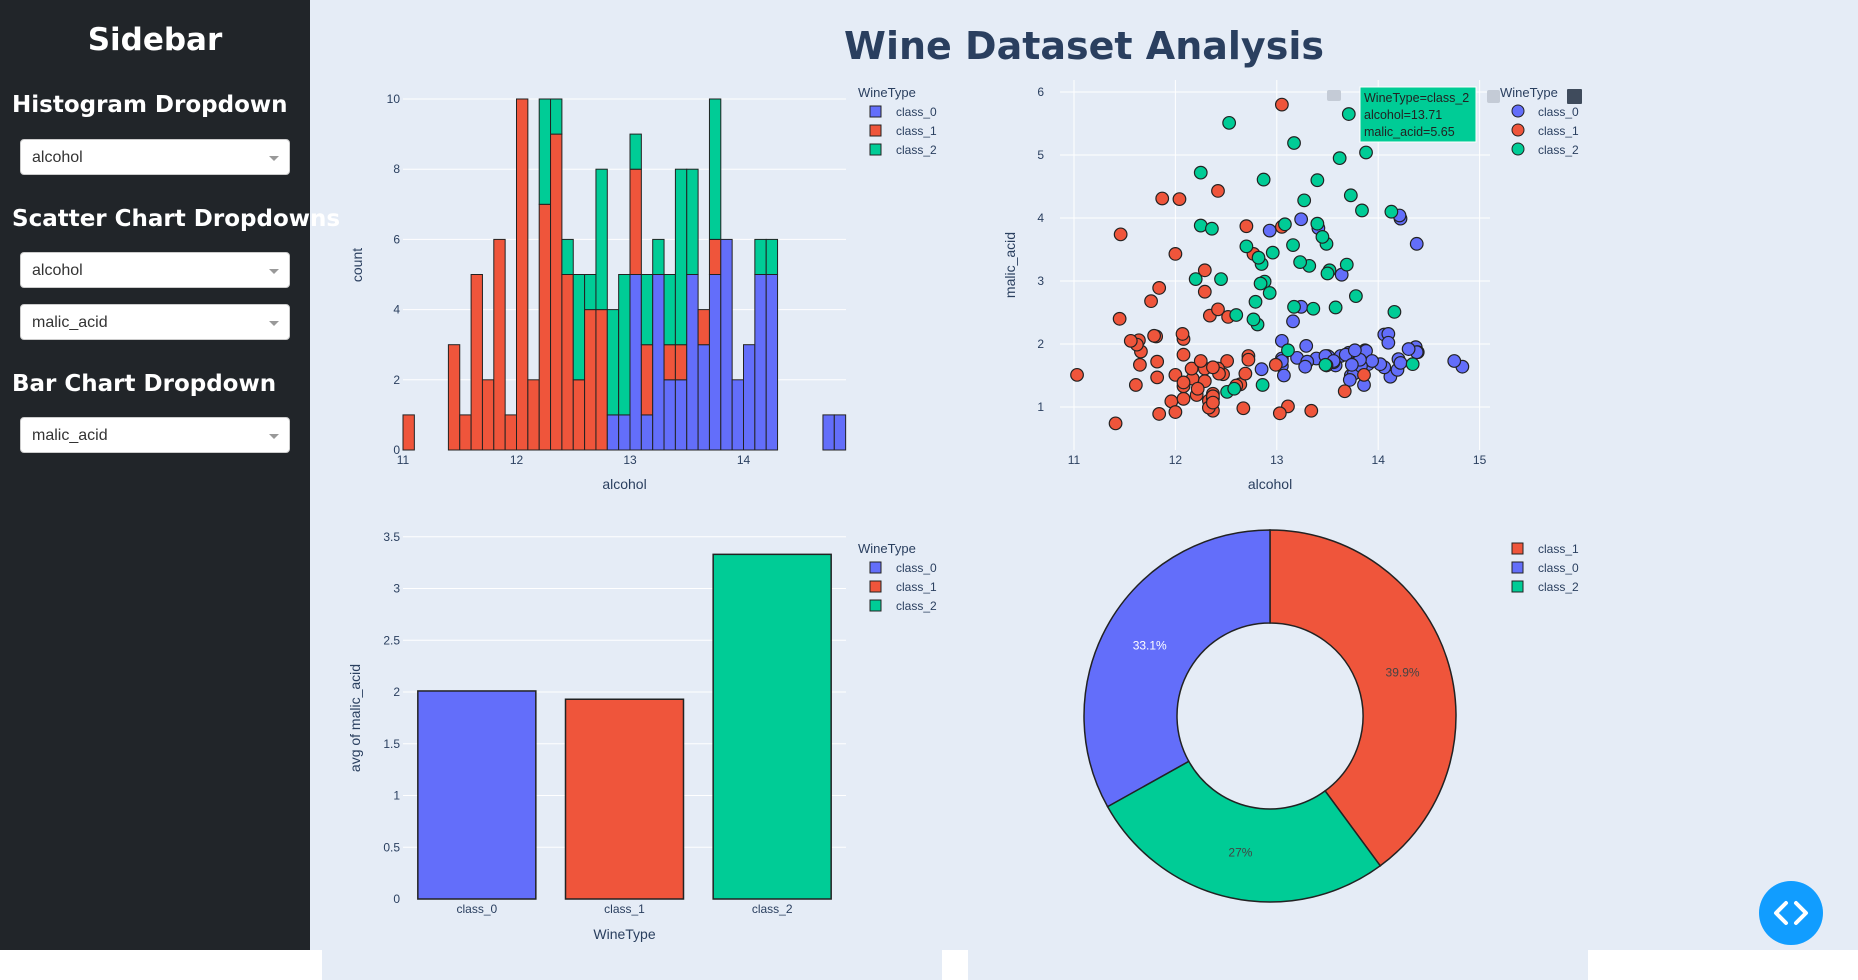  Describe the element at coordinates (150, 105) in the screenshot. I see `histogram-dropdown-label: Histogram Dropdown` at that location.